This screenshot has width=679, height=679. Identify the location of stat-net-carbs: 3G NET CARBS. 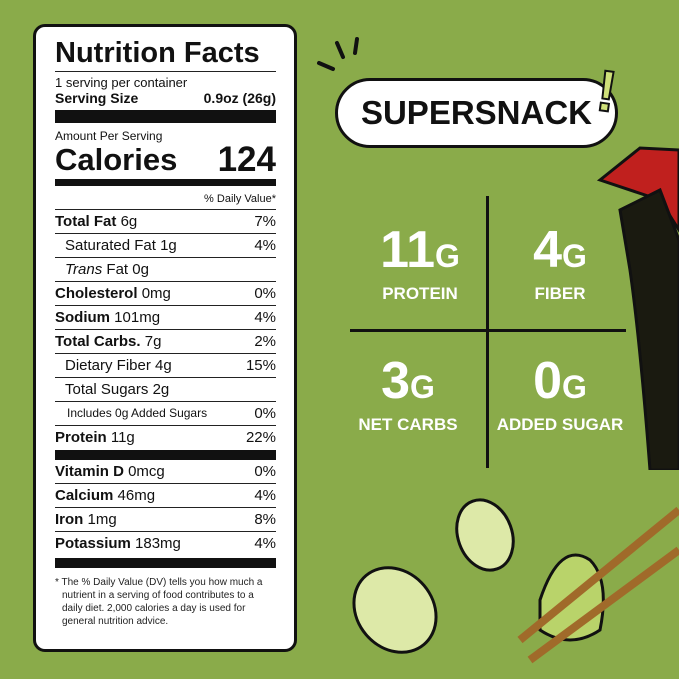
(408, 394).